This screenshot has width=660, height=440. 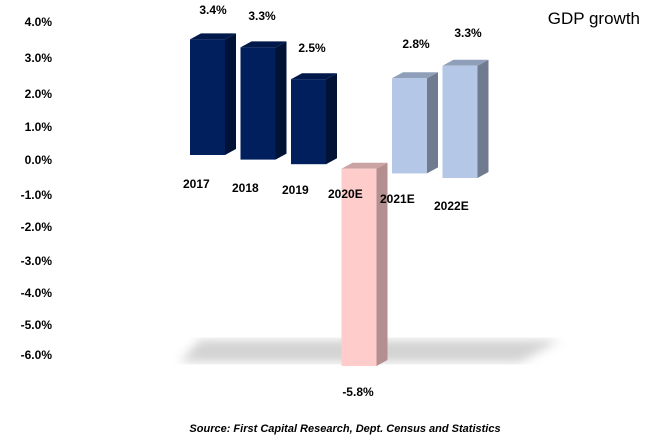 What do you see at coordinates (39, 94) in the screenshot?
I see `y-tick-label: 2.0%` at bounding box center [39, 94].